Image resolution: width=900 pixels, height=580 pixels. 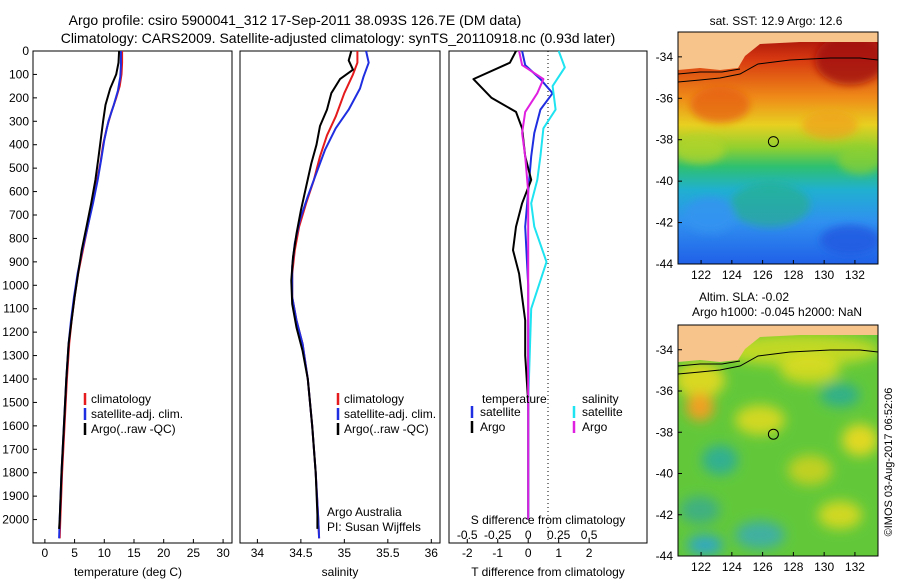 What do you see at coordinates (15, 496) in the screenshot?
I see `y-tick-label: 1900` at bounding box center [15, 496].